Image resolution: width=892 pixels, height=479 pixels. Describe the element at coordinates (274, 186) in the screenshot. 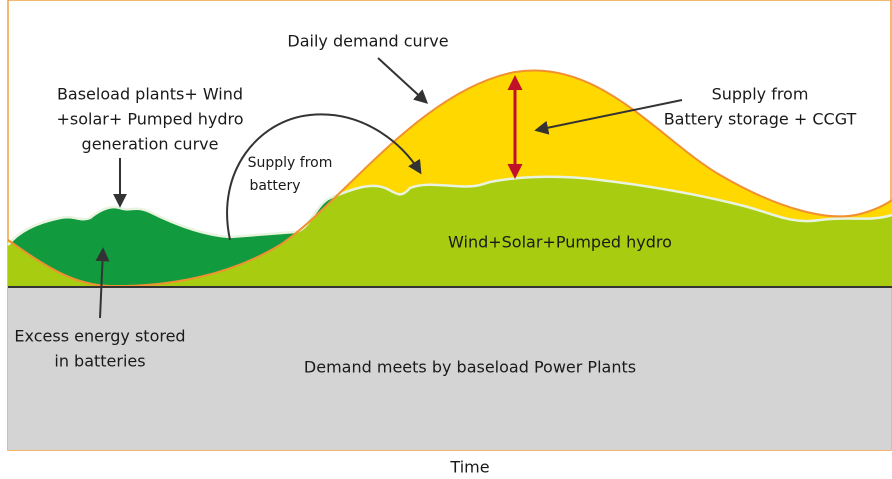

I see `label: battery` at that location.